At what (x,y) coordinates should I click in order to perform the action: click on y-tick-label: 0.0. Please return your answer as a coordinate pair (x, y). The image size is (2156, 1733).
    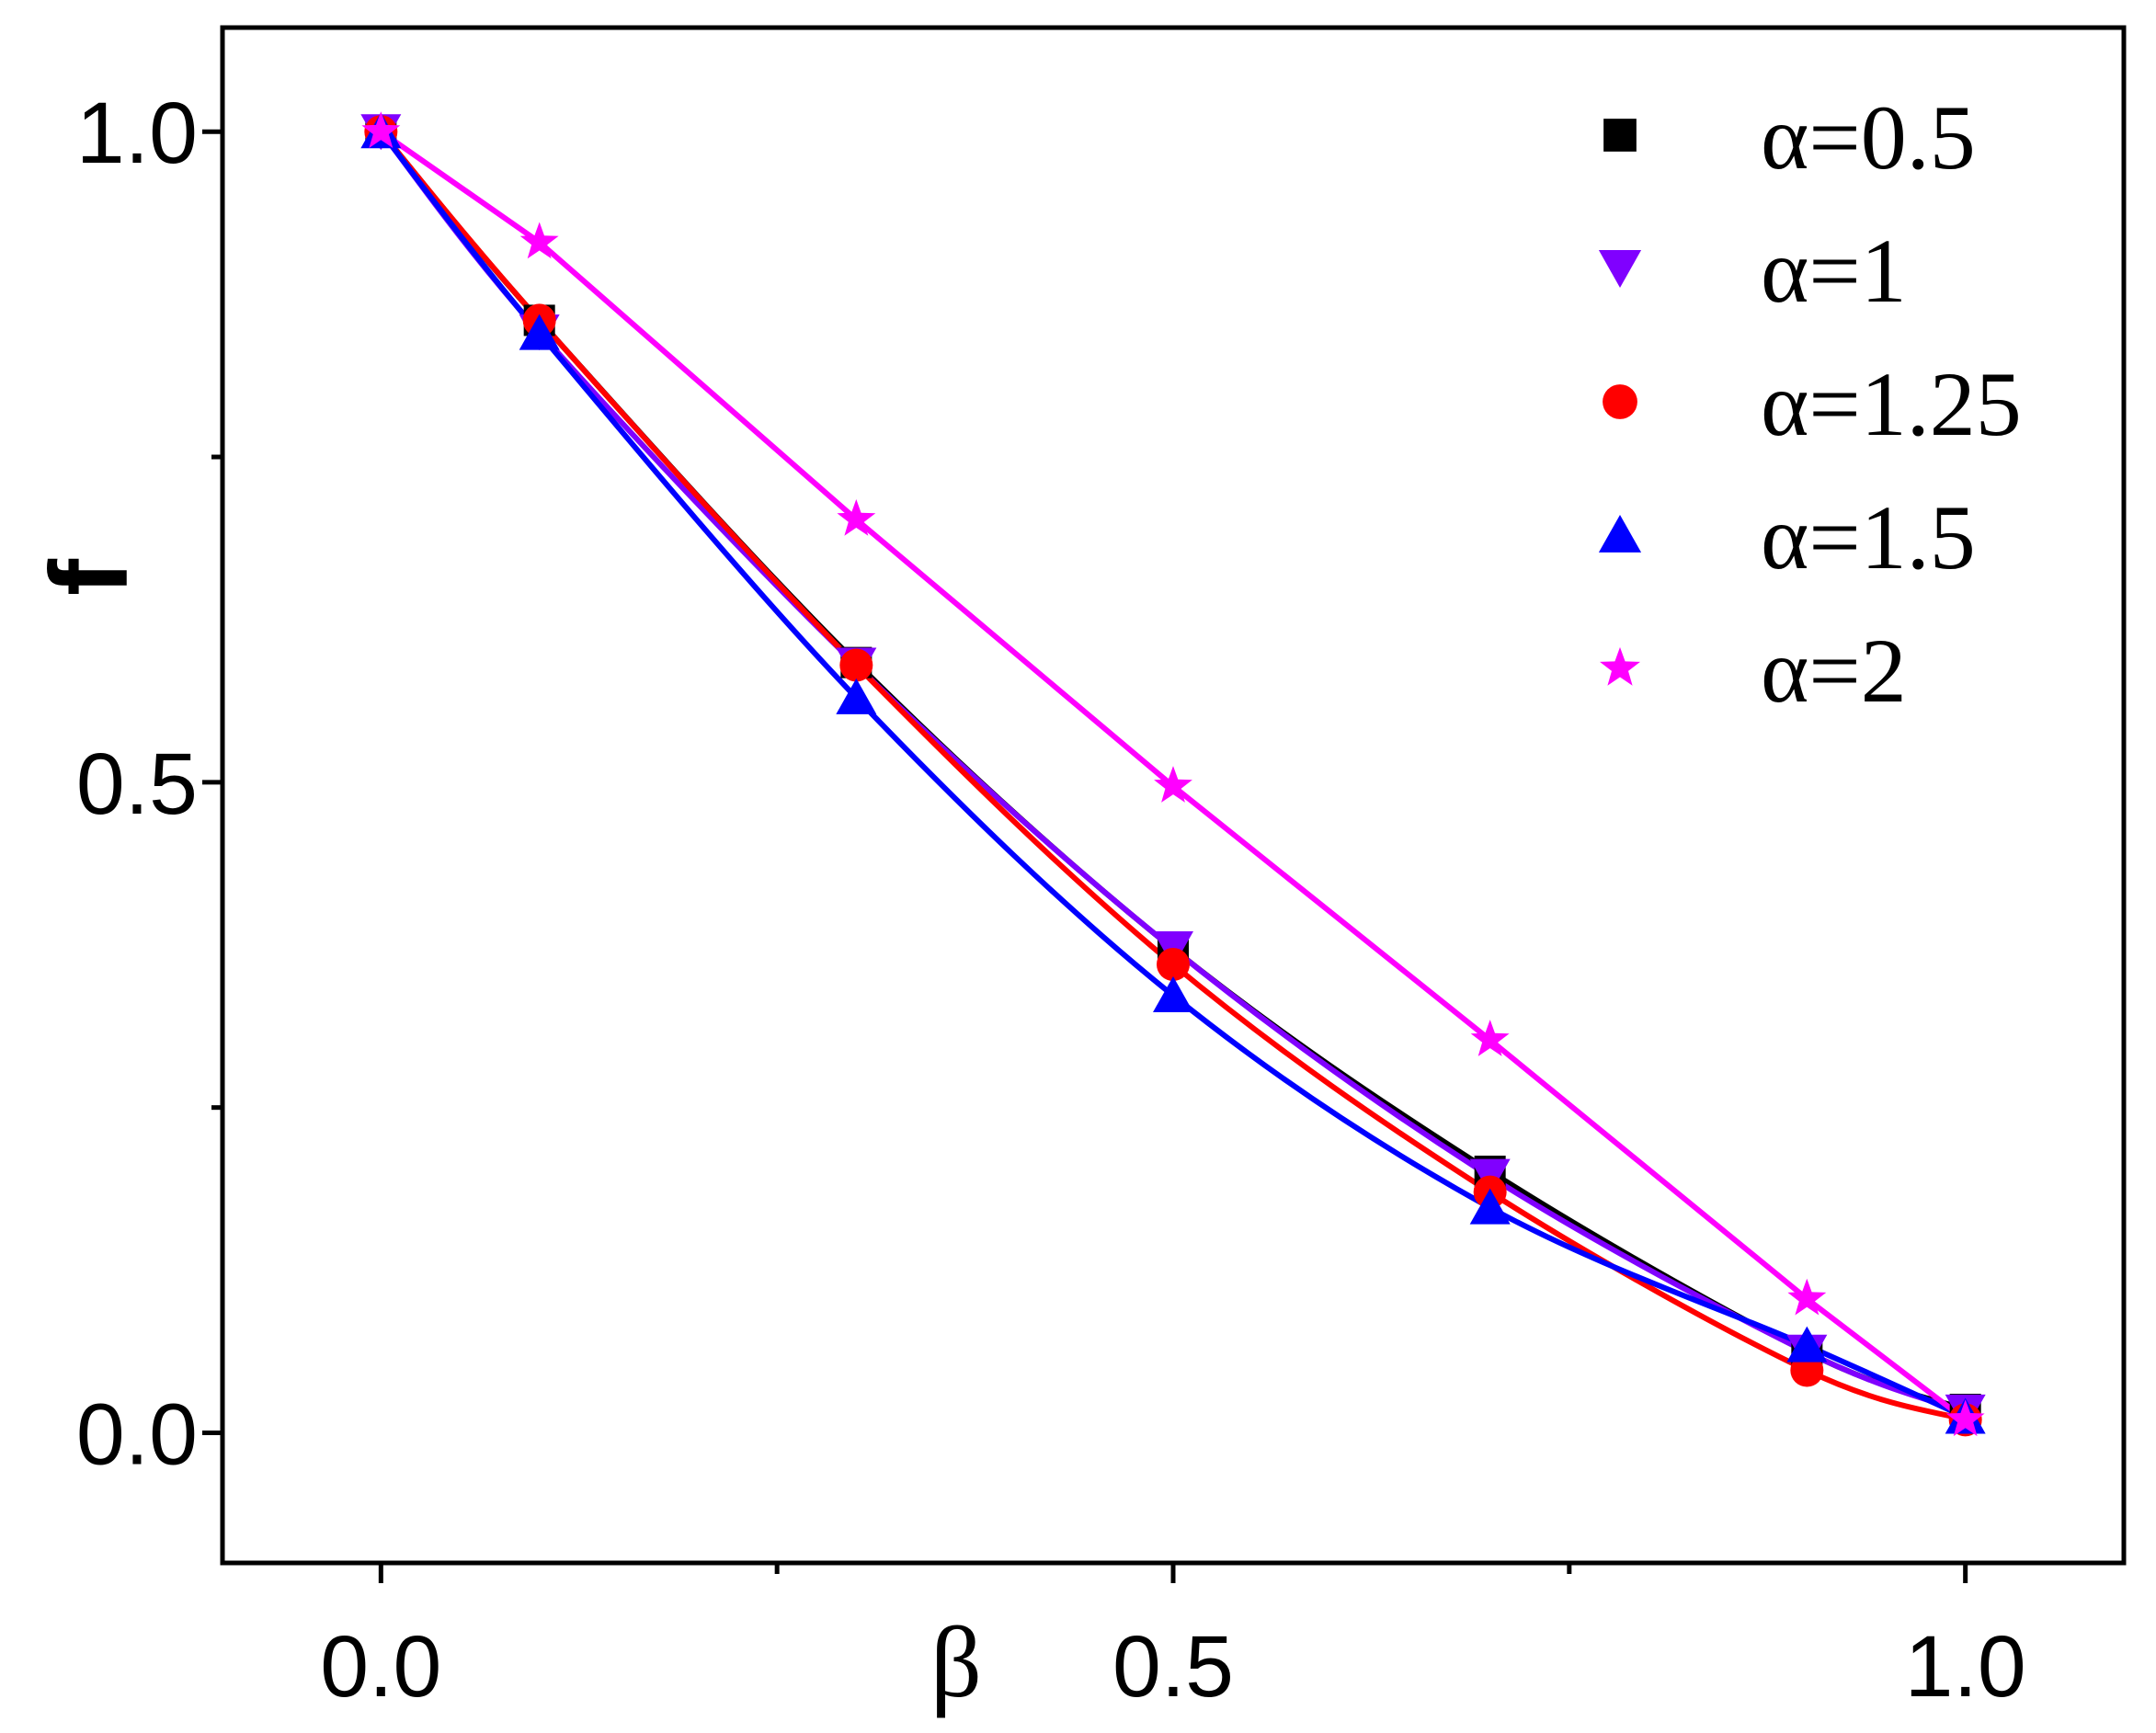
    Looking at the image, I should click on (137, 1434).